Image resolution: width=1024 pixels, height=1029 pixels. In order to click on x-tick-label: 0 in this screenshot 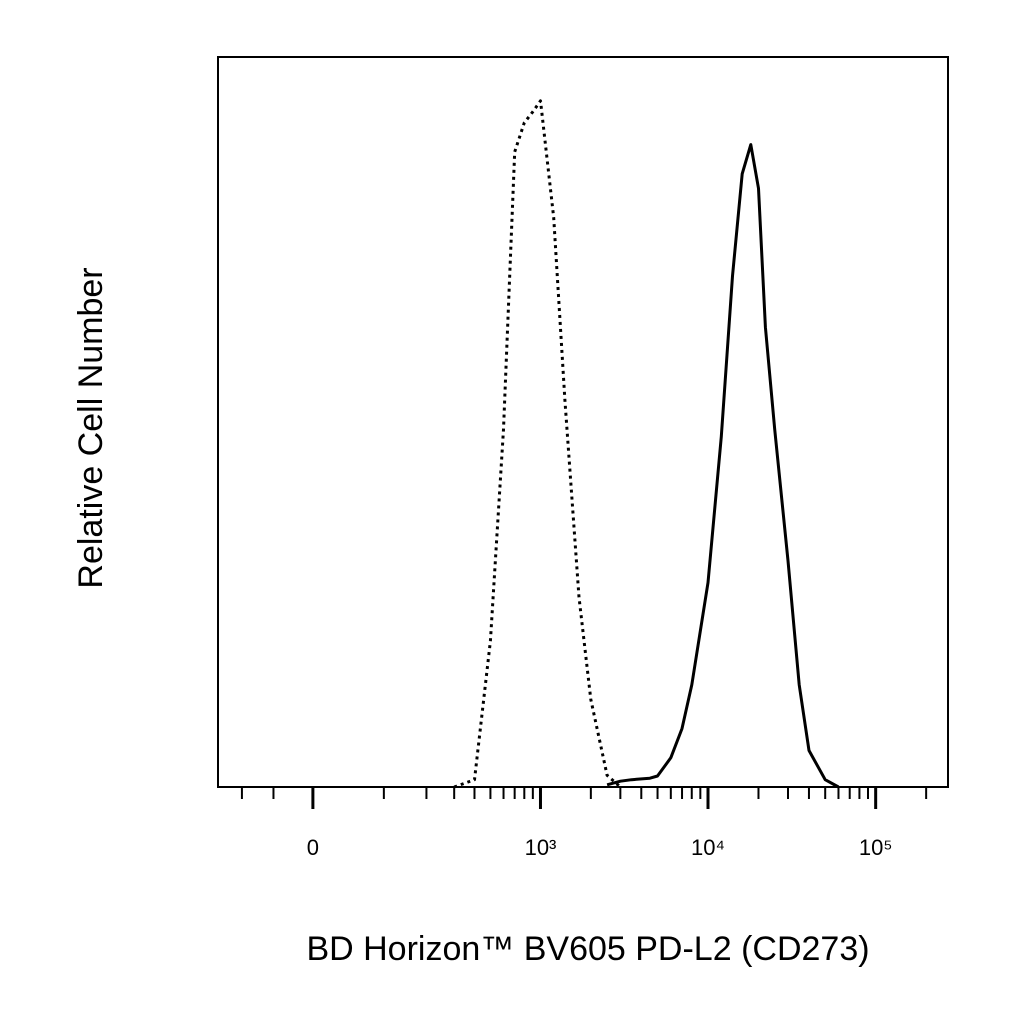, I will do `click(313, 847)`.